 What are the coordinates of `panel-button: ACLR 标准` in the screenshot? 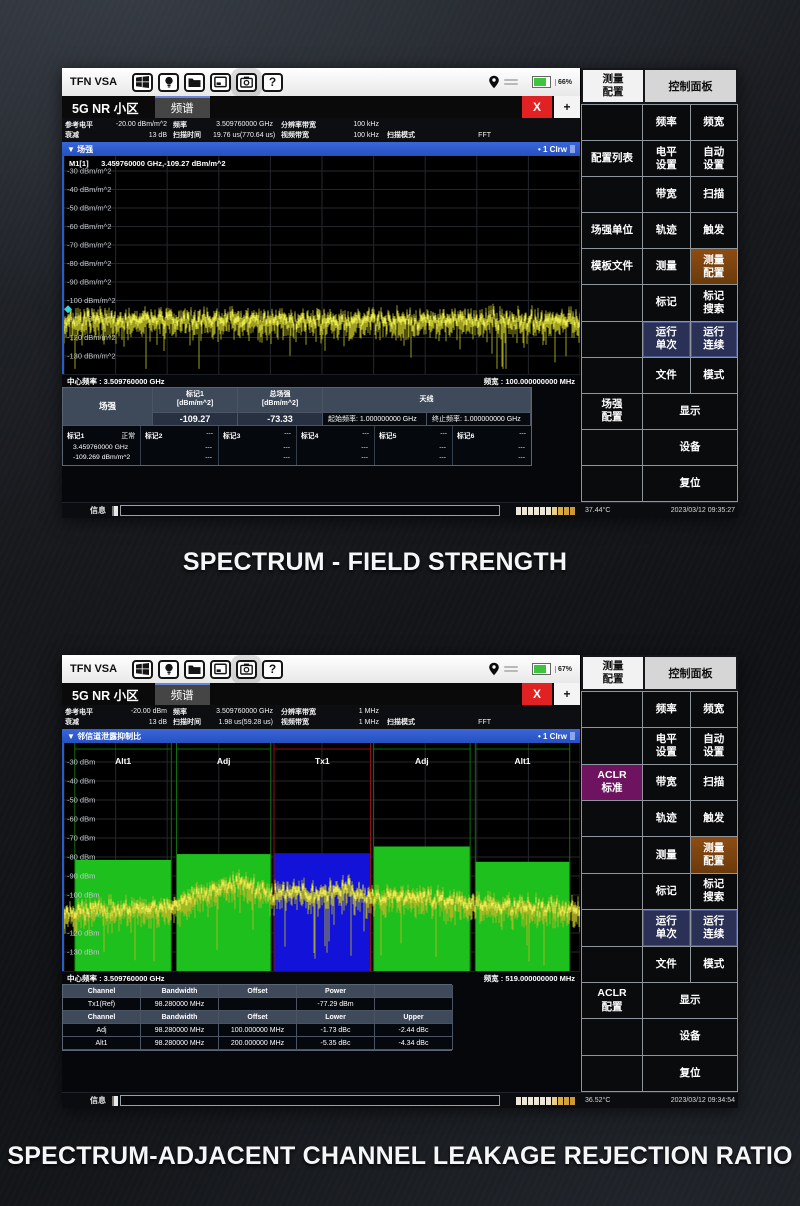 It's located at (612, 782).